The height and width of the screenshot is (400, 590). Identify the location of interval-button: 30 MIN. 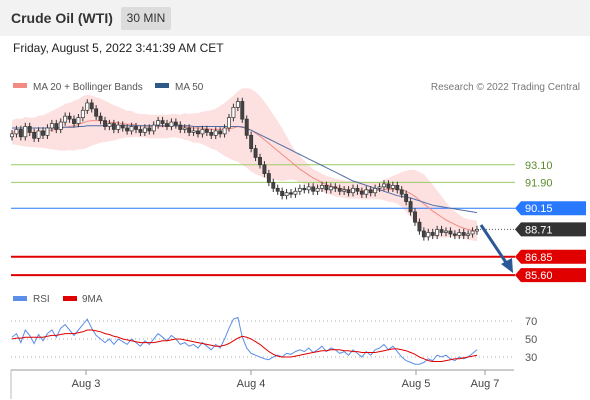
(146, 18).